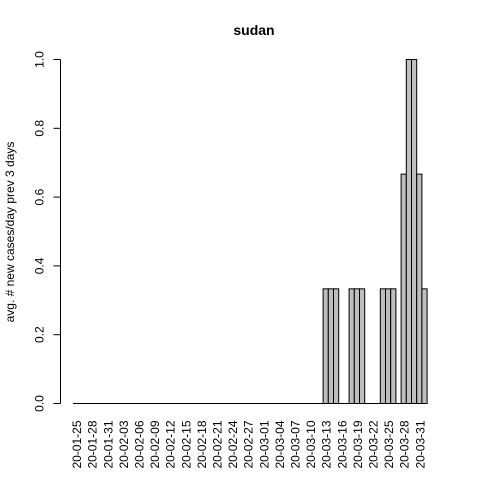 The image size is (480, 480). Describe the element at coordinates (155, 444) in the screenshot. I see `x-tick-label: 20-02-09` at that location.